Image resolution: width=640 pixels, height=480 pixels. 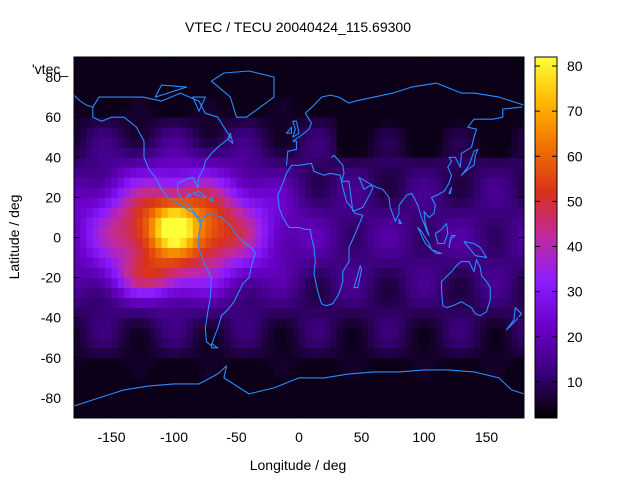 What do you see at coordinates (299, 437) in the screenshot?
I see `x-tick-label: 0` at bounding box center [299, 437].